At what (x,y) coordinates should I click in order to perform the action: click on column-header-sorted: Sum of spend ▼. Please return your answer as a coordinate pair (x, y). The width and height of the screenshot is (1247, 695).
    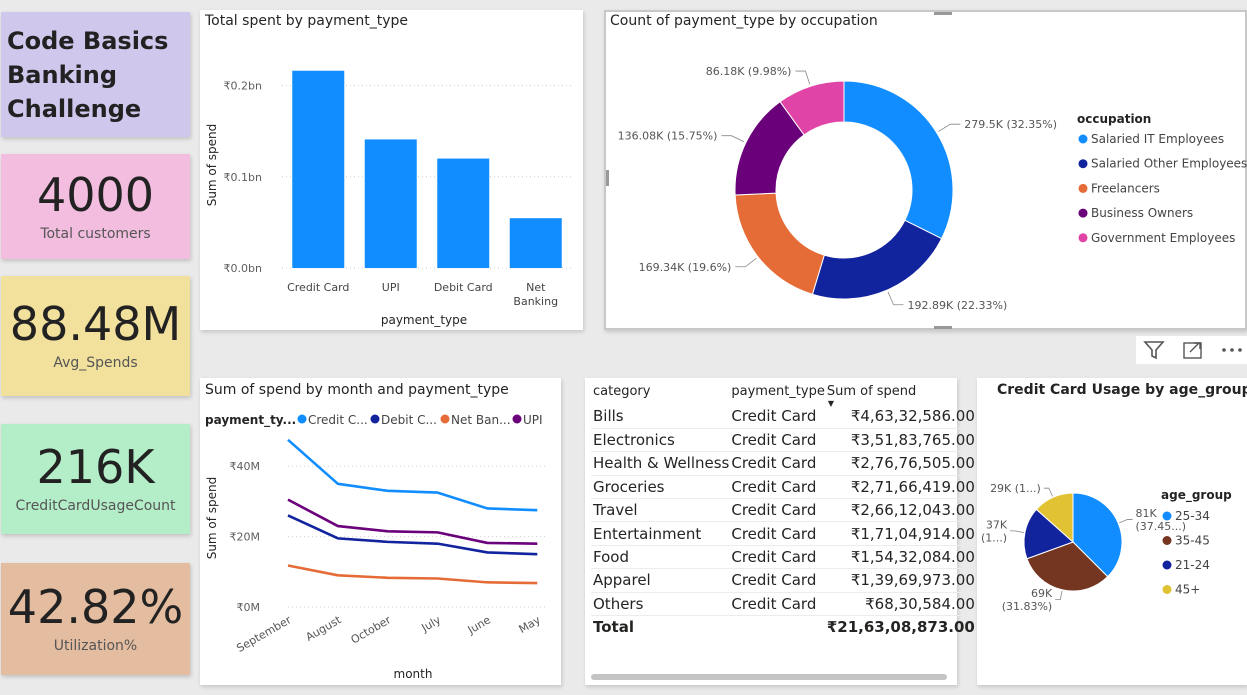
    Looking at the image, I should click on (901, 395).